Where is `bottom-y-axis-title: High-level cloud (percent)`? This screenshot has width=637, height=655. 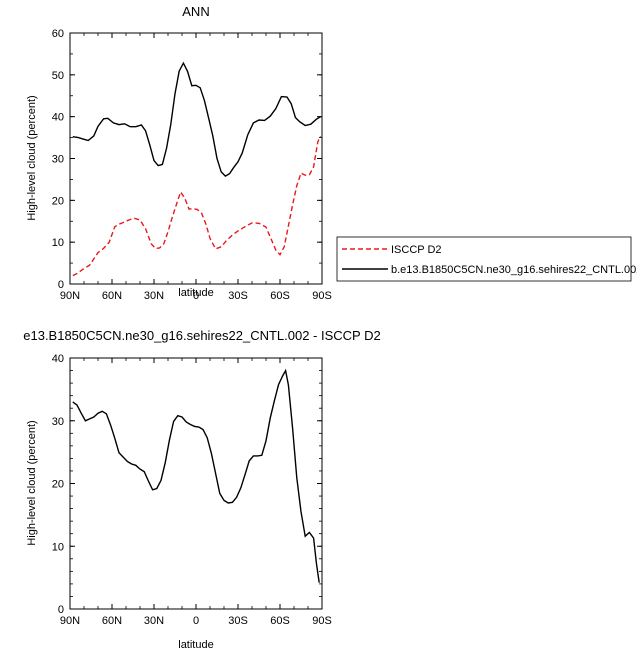
bottom-y-axis-title: High-level cloud (percent) is located at coordinates (32, 482).